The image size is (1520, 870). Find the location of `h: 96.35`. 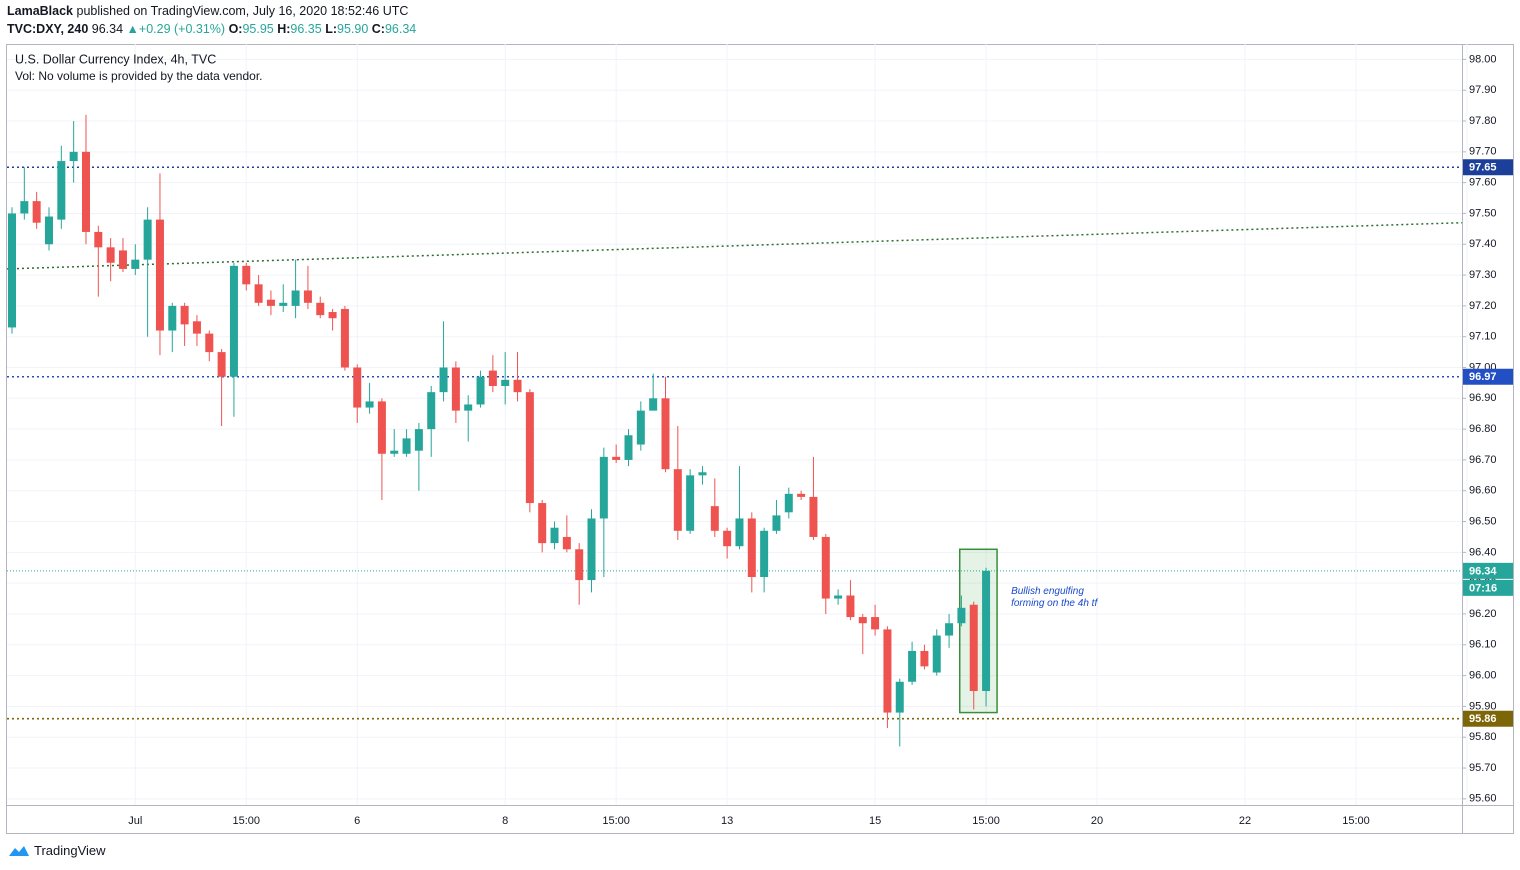

h: 96.35 is located at coordinates (306, 29).